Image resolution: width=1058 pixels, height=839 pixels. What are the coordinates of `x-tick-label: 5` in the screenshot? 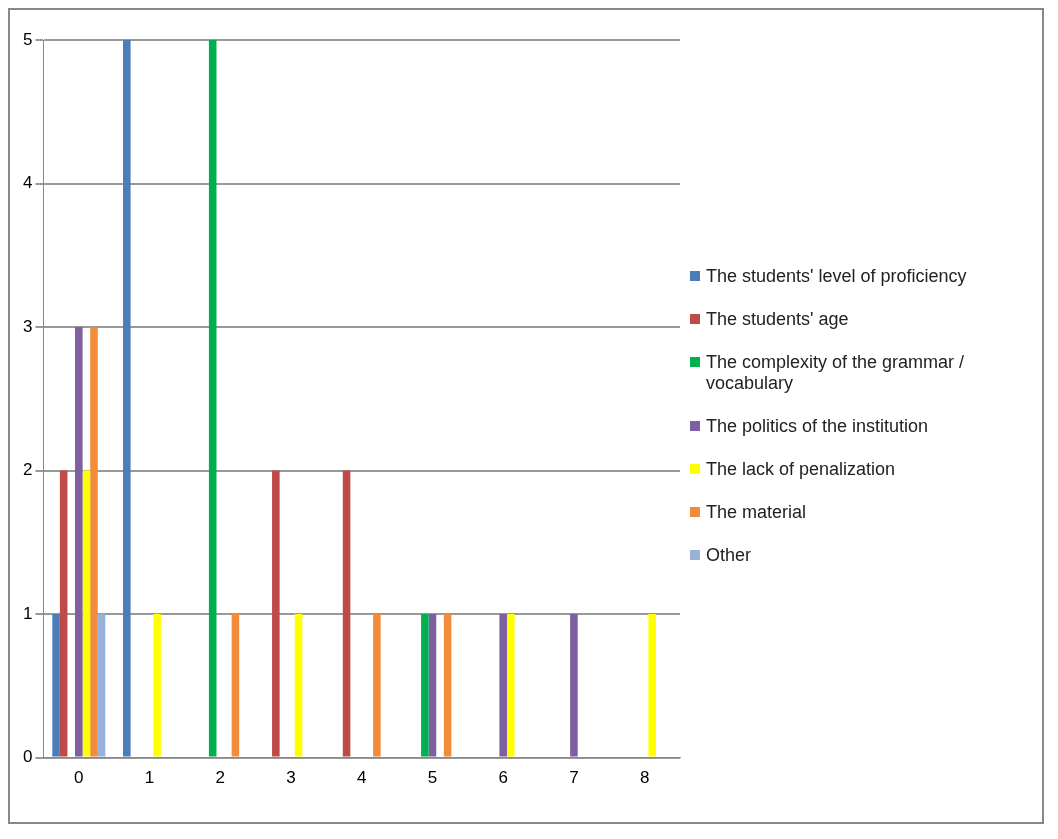 It's located at (432, 778).